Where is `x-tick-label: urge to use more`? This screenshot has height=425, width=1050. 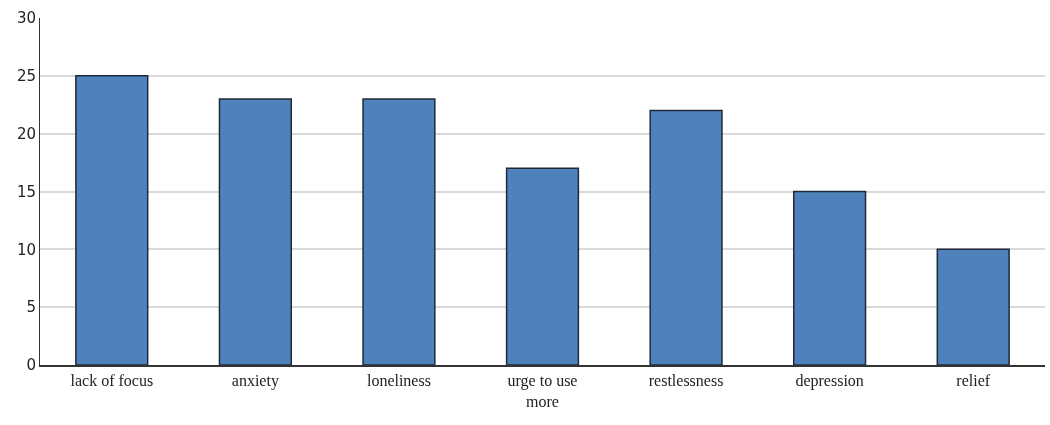
x-tick-label: urge to use more is located at coordinates (542, 390).